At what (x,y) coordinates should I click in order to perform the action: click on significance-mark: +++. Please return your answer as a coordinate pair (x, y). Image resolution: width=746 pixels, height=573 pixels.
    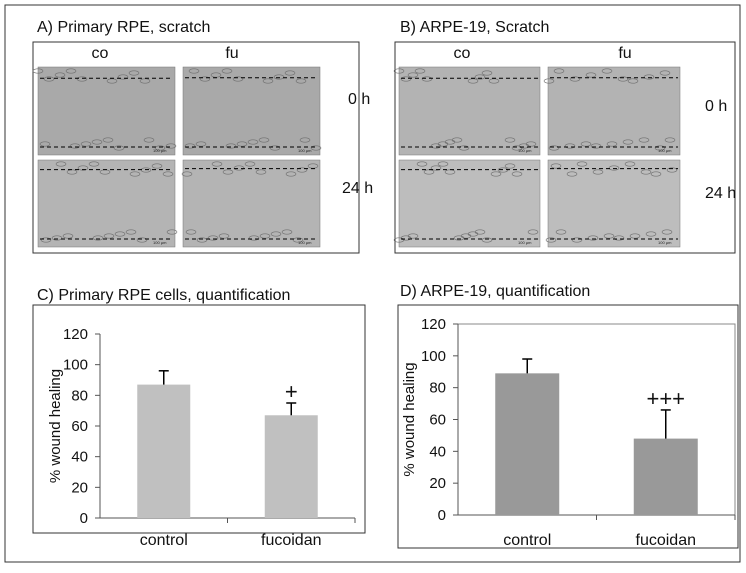
    Looking at the image, I should click on (665, 398).